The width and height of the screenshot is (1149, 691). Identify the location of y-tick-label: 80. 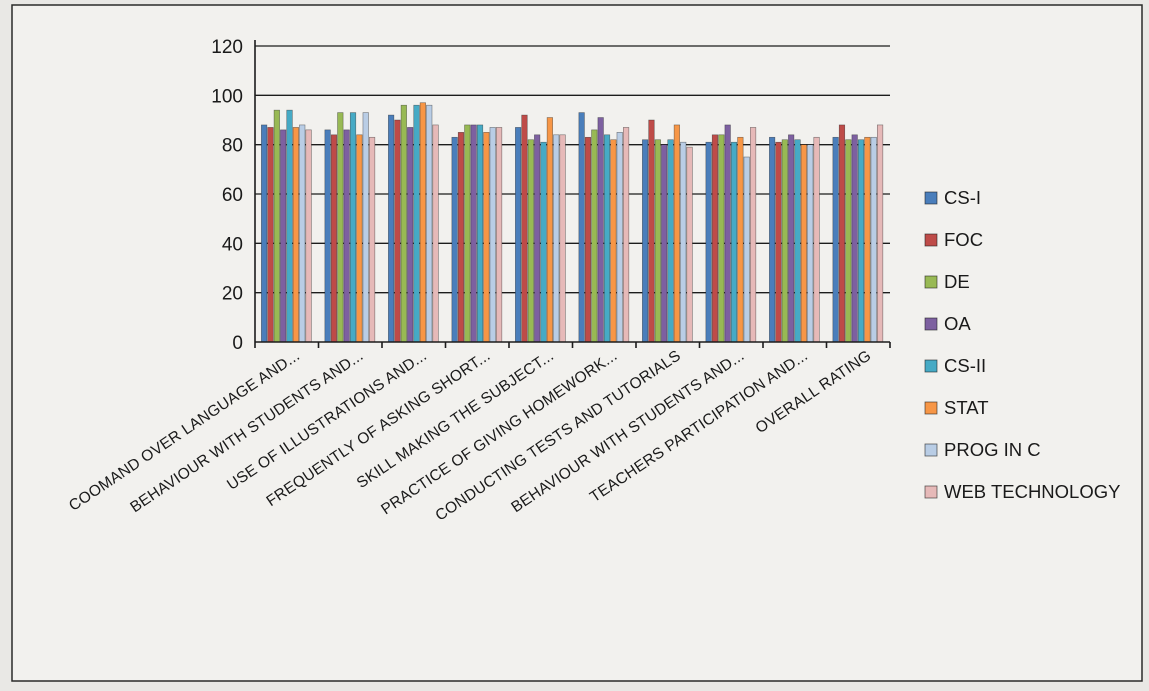
(232, 146).